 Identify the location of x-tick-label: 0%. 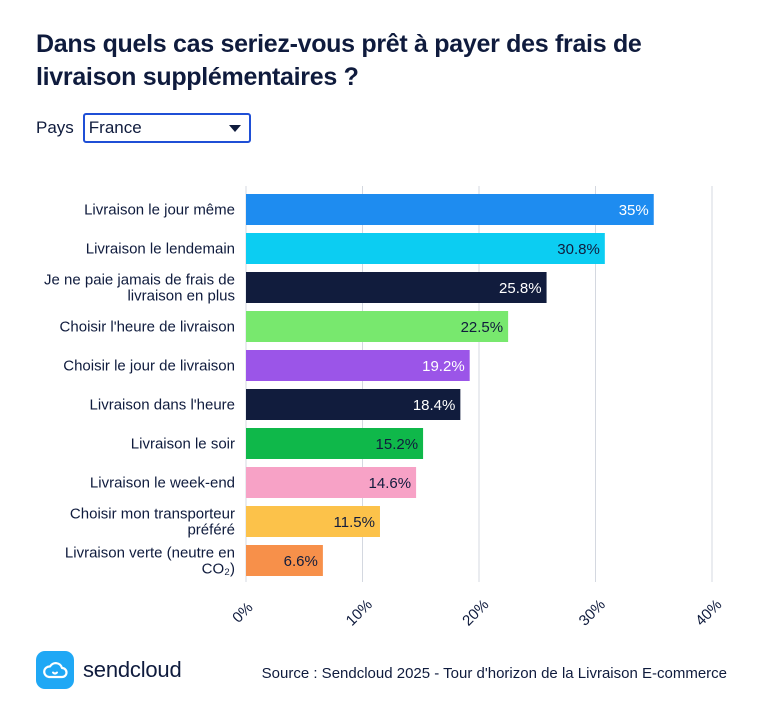
(242, 612).